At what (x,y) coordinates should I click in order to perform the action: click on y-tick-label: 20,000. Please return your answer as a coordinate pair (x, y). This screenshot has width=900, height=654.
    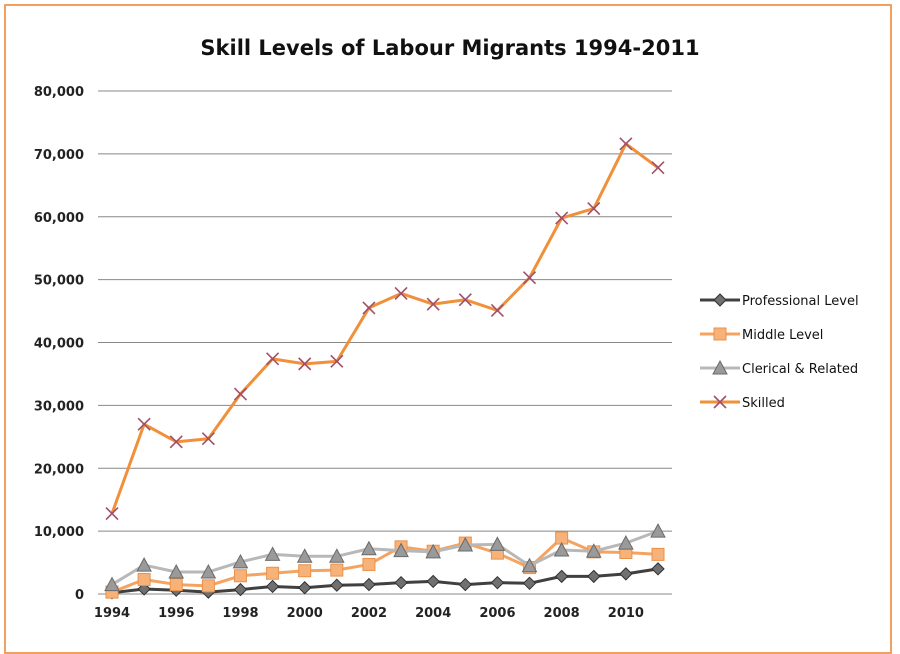
    Looking at the image, I should click on (59, 469).